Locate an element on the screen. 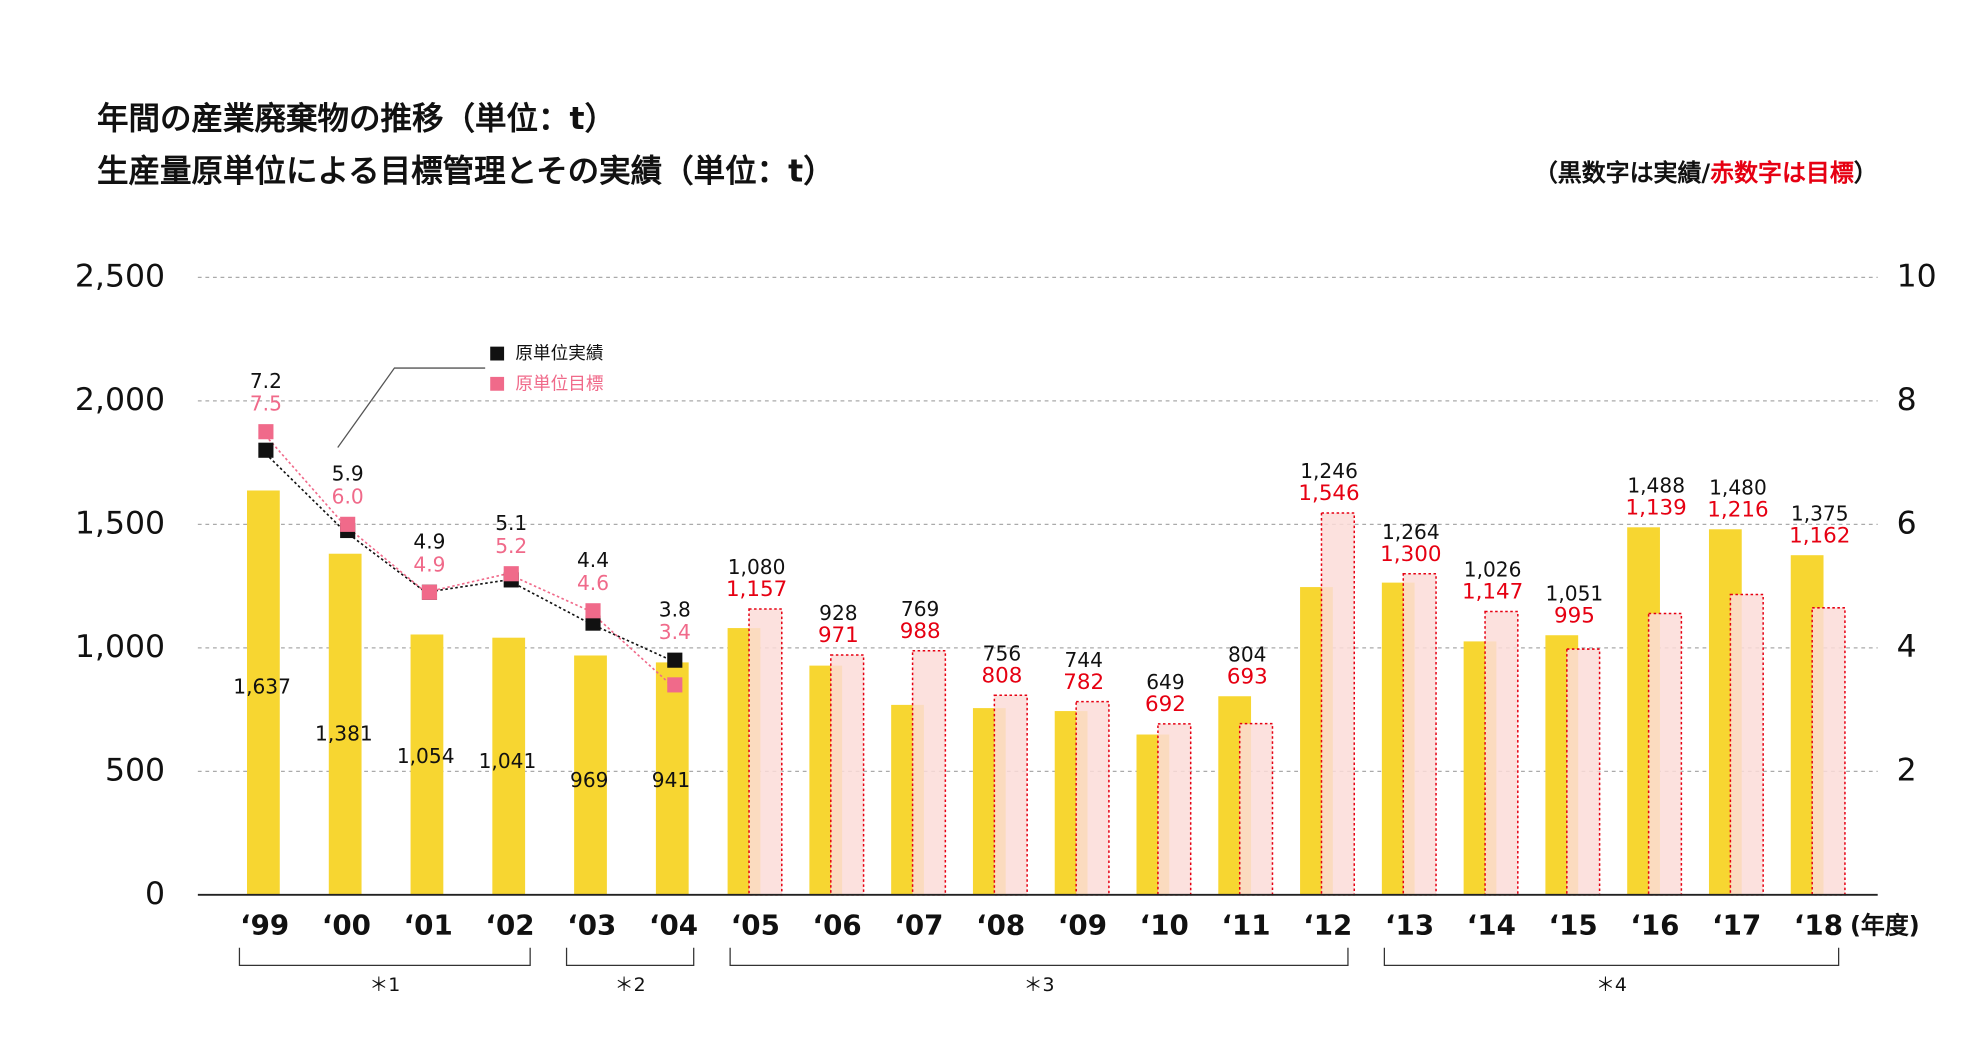 This screenshot has height=1064, width=1976. rate-target-label: 7.5 is located at coordinates (266, 404).